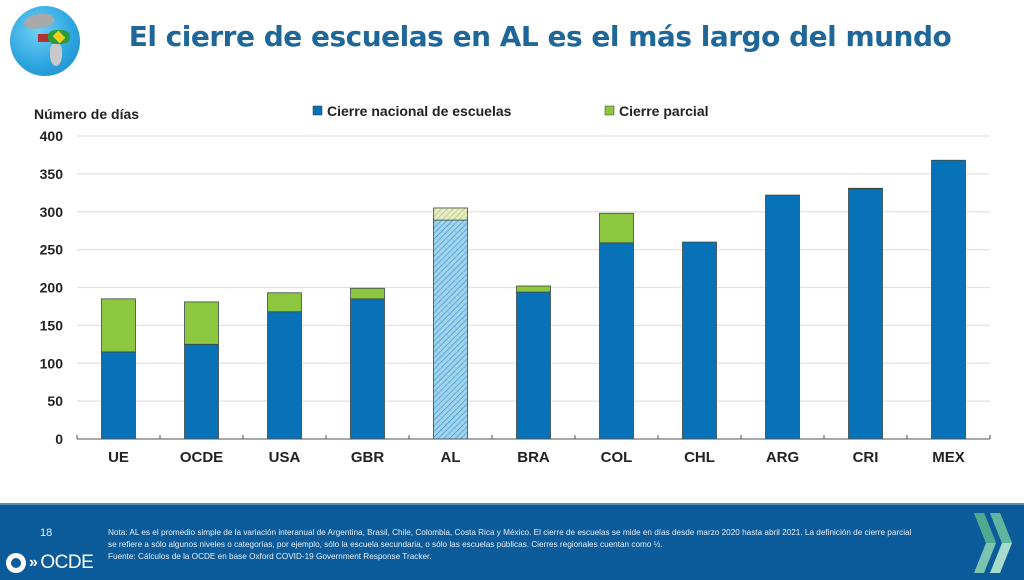 This screenshot has width=1024, height=580. I want to click on ocde-logo: » OCDE, so click(50, 563).